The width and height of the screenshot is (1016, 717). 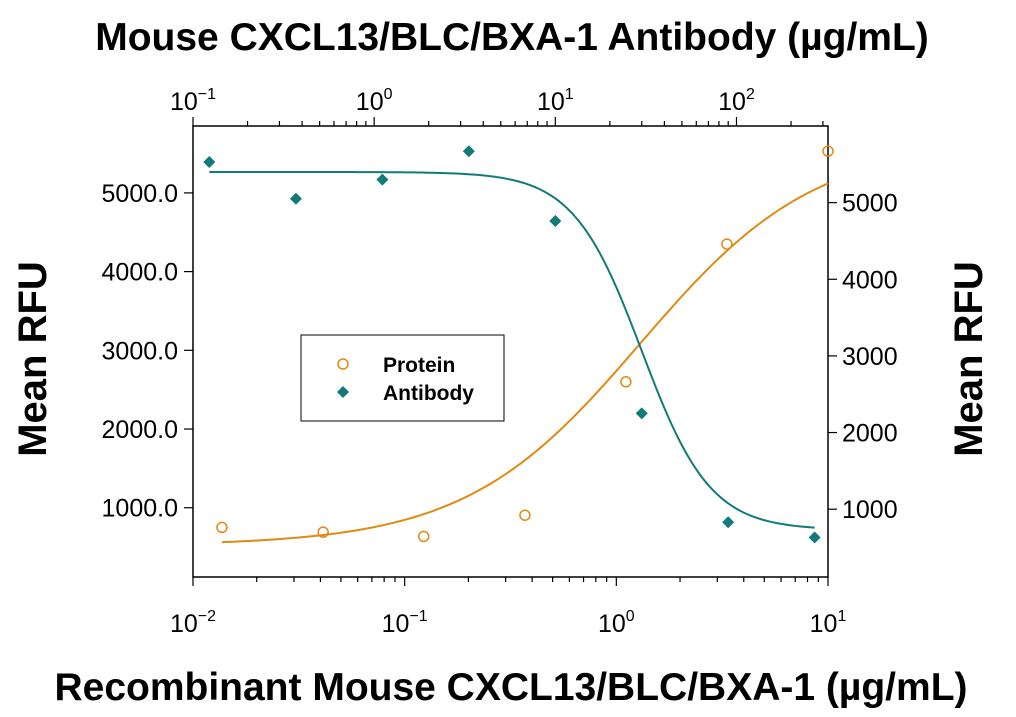 What do you see at coordinates (343, 364) in the screenshot?
I see `legend-marker-protein` at bounding box center [343, 364].